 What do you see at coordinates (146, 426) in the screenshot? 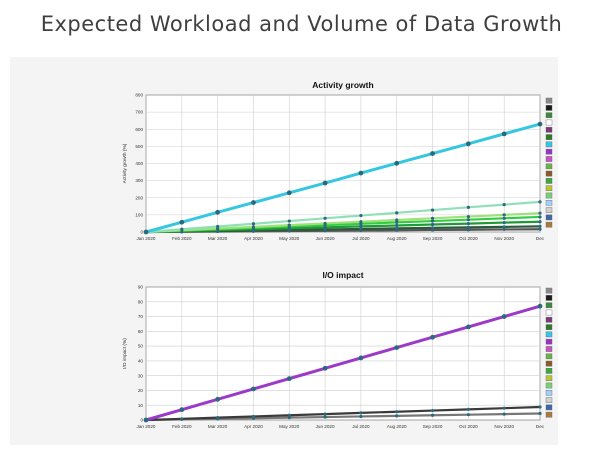
I see `io-x-tick-label: Jan 2020` at bounding box center [146, 426].